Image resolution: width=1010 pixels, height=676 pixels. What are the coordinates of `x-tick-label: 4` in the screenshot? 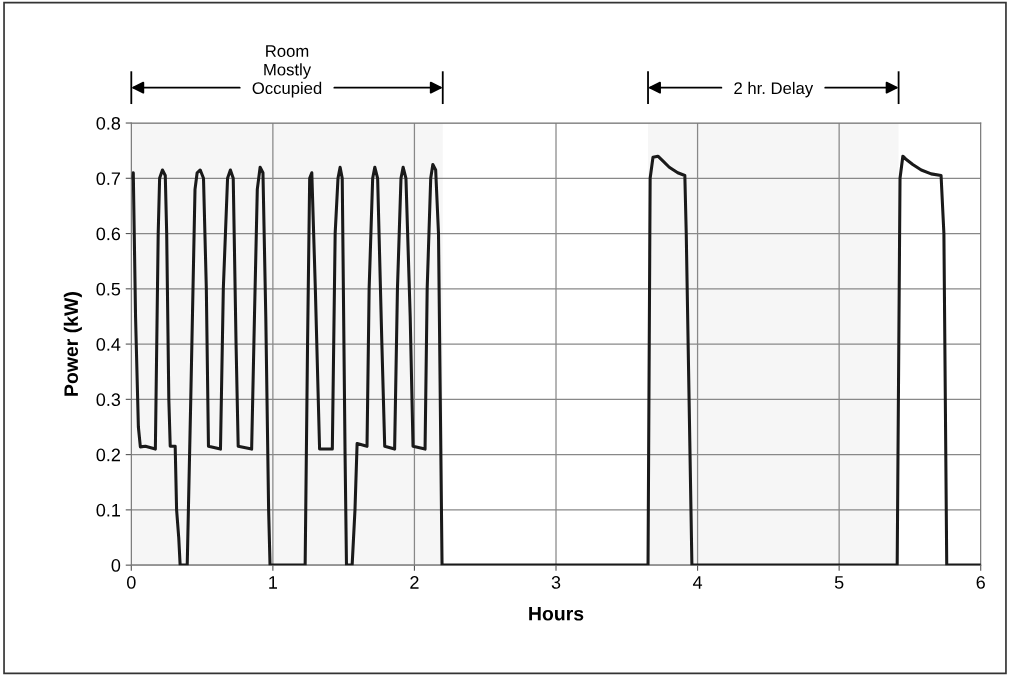 It's located at (697, 582).